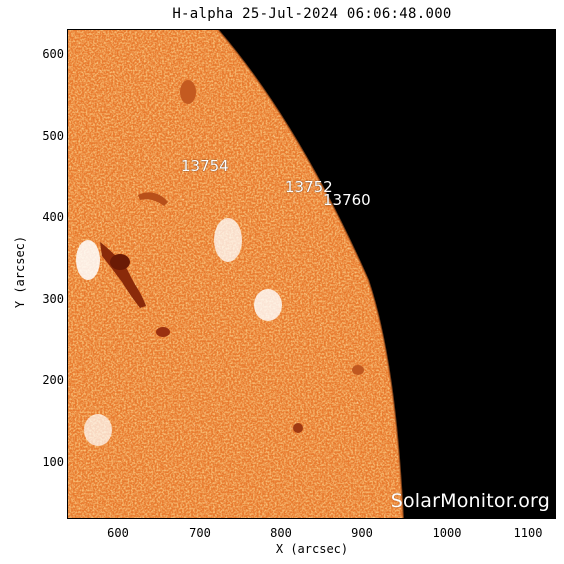 The width and height of the screenshot is (564, 564). Describe the element at coordinates (53, 299) in the screenshot. I see `y-tick-label: 300` at that location.